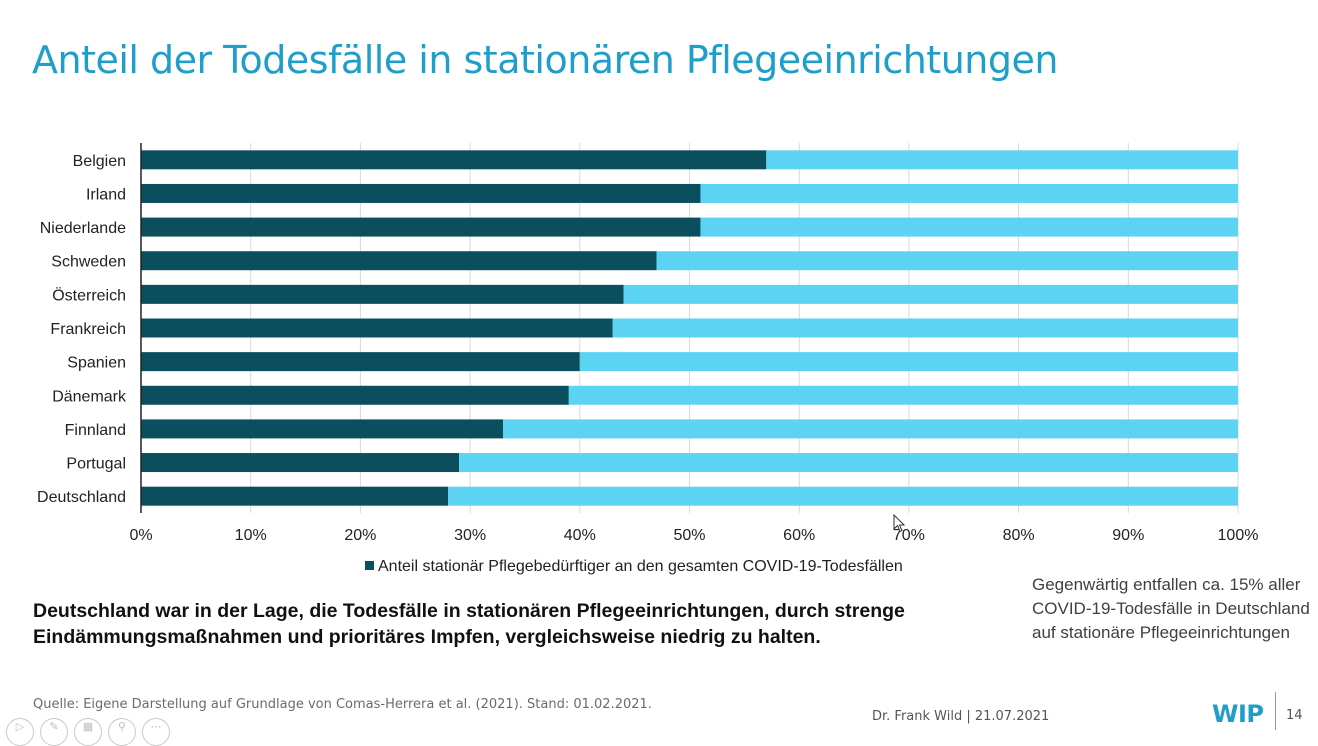 The image size is (1318, 746). What do you see at coordinates (899, 523) in the screenshot?
I see `mouse-pointer-icon` at bounding box center [899, 523].